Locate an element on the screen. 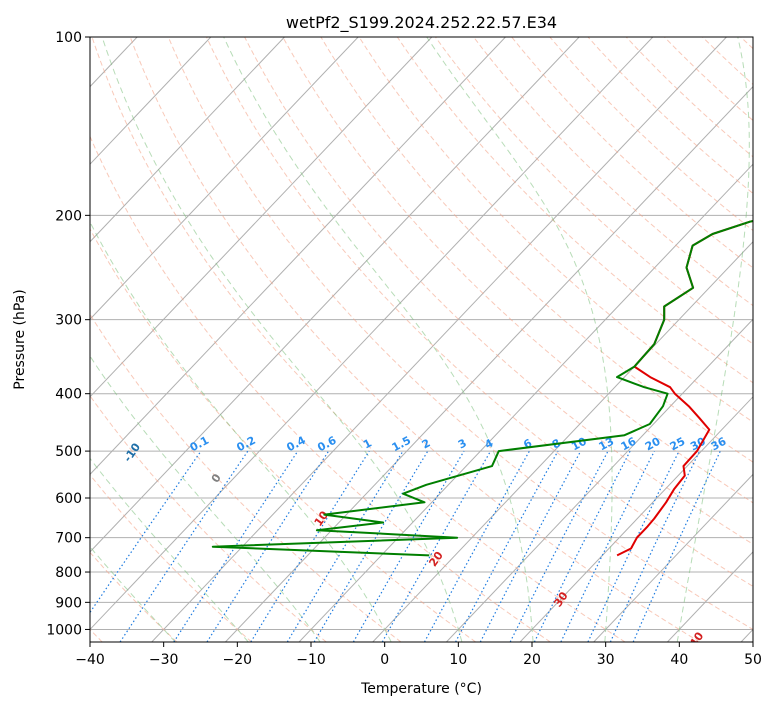 Image resolution: width=775 pixels, height=708 pixels. mixing-ratio-label: 13 is located at coordinates (607, 444).